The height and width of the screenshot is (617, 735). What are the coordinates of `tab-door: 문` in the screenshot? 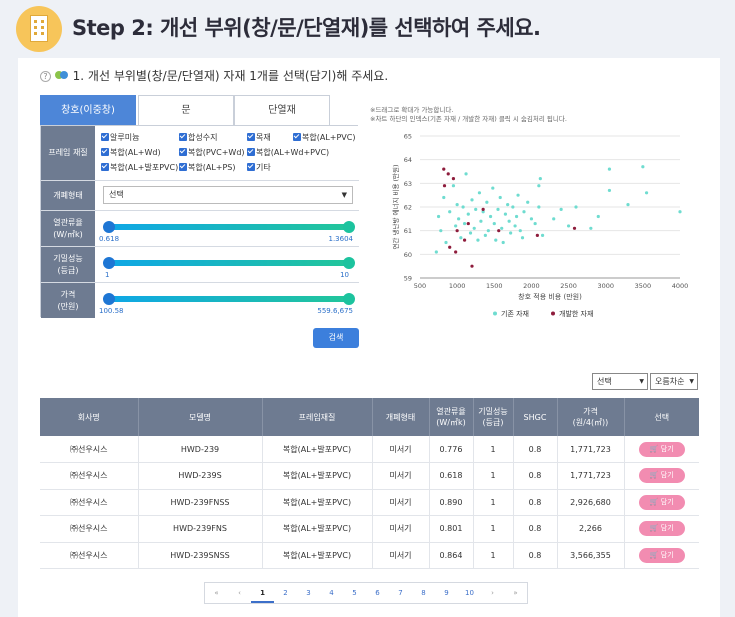 It's located at (186, 110).